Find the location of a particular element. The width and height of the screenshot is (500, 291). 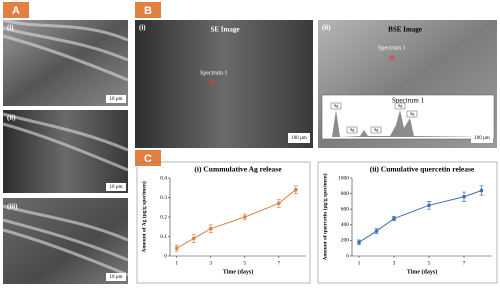

y-tick-label: 200 is located at coordinates (345, 241).